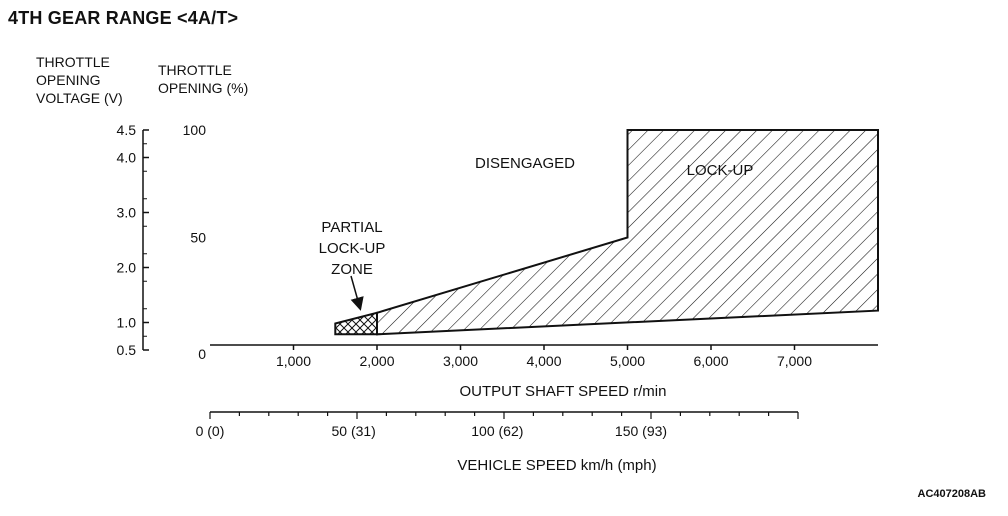 The width and height of the screenshot is (1008, 516). What do you see at coordinates (127, 268) in the screenshot?
I see `left-axis-tick-label: 2.0` at bounding box center [127, 268].